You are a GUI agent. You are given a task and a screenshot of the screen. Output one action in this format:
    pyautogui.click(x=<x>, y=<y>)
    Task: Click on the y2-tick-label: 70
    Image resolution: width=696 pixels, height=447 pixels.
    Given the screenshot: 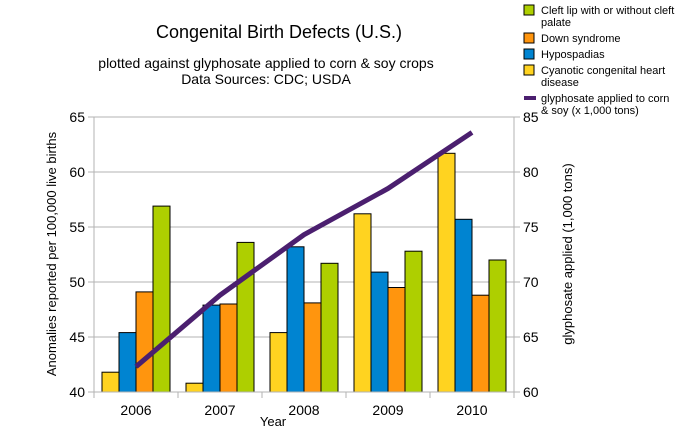 What is the action you would take?
    pyautogui.click(x=531, y=282)
    